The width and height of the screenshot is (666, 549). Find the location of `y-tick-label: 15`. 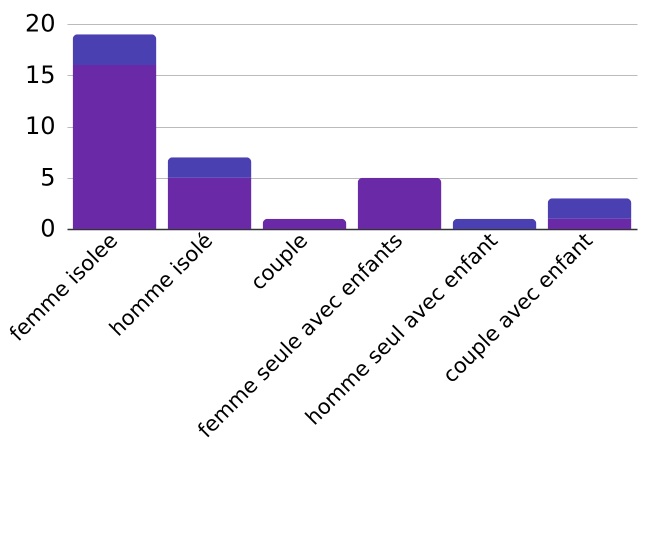

y-tick-label: 15 is located at coordinates (40, 74).